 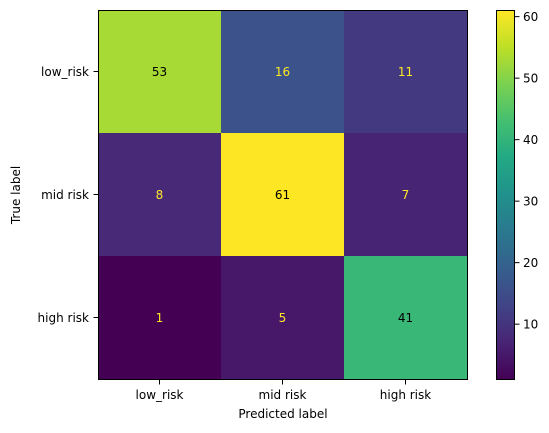 What do you see at coordinates (405, 395) in the screenshot?
I see `x-tick-label: high risk` at bounding box center [405, 395].